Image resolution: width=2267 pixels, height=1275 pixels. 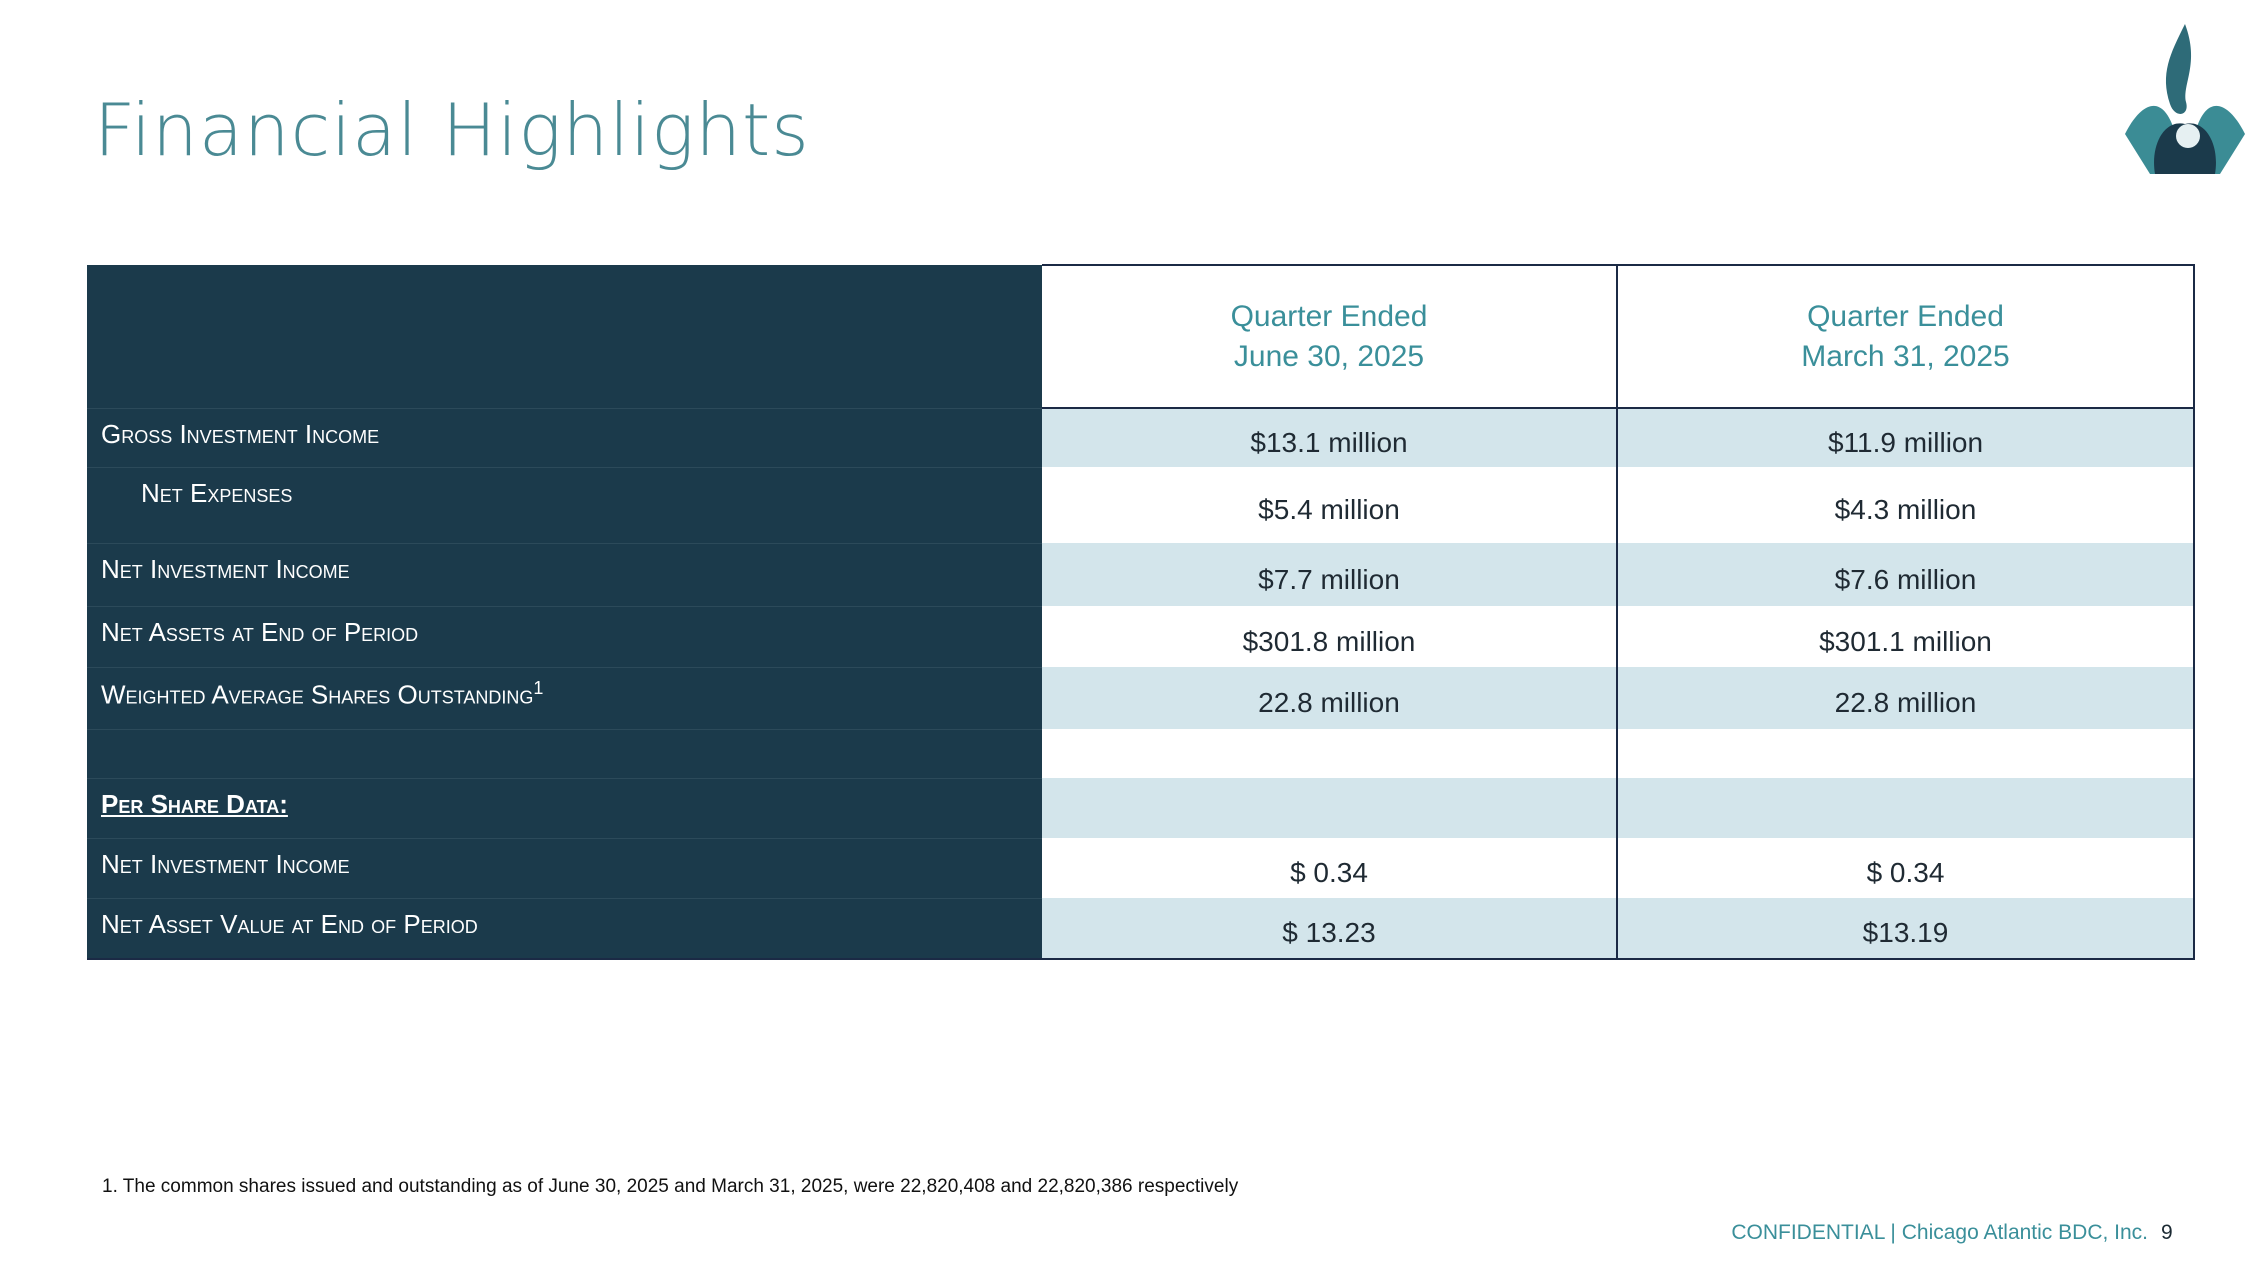 I want to click on row-label: Gross Investment Income, so click(x=564, y=438).